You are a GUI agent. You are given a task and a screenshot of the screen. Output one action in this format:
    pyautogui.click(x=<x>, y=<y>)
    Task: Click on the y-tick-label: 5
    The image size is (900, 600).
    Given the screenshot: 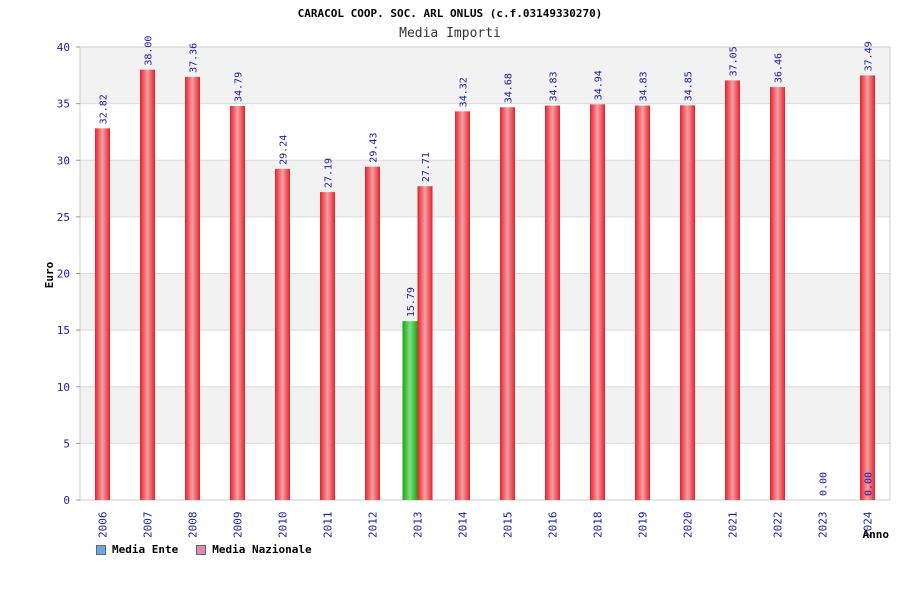 What is the action you would take?
    pyautogui.click(x=66, y=443)
    